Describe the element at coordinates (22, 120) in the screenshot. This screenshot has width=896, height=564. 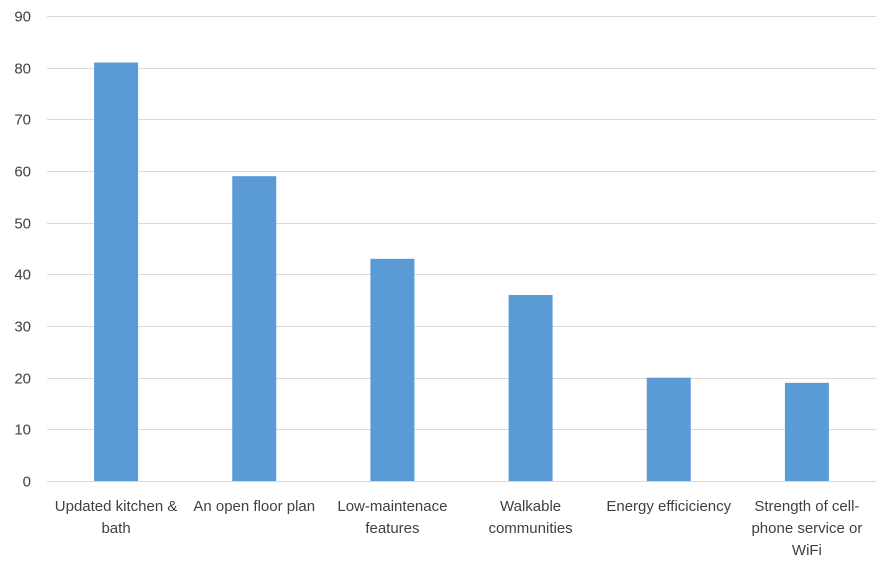
I see `y-tick-label: 70` at that location.